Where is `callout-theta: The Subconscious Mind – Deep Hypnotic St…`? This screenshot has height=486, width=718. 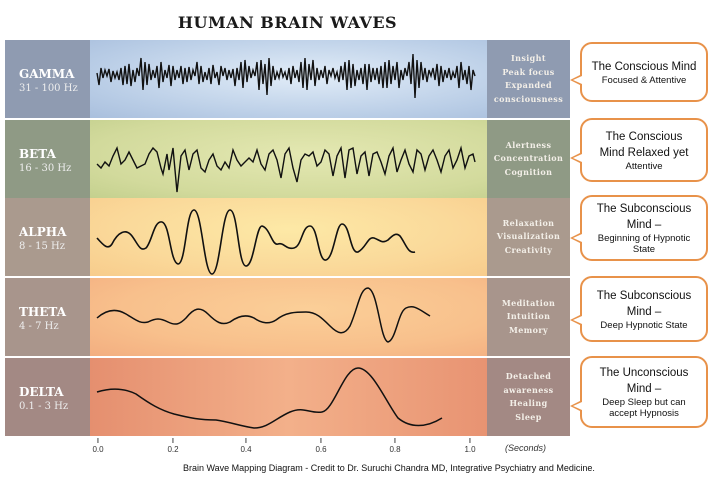 callout-theta: The Subconscious Mind – Deep Hypnotic St… is located at coordinates (639, 309).